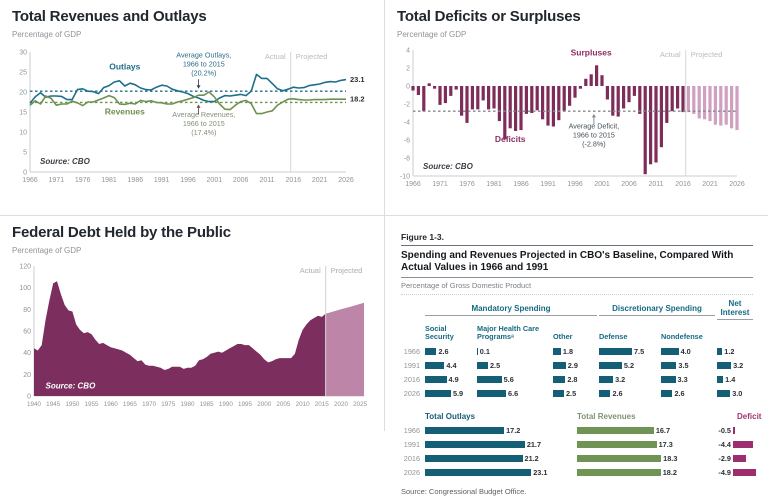 Image resolution: width=768 pixels, height=496 pixels. Describe the element at coordinates (685, 351) in the screenshot. I see `value-label: 4.0` at that location.